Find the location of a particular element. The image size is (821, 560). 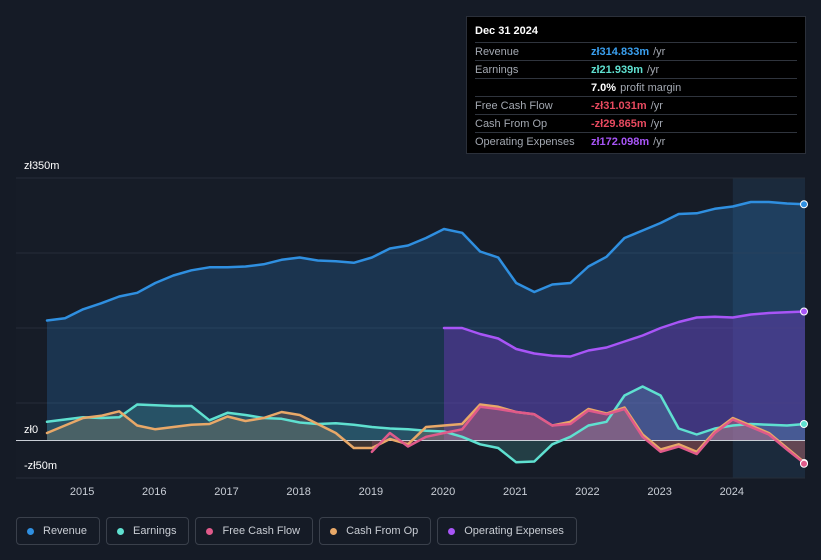

tooltip-margin-value: 7.0% is located at coordinates (604, 87).